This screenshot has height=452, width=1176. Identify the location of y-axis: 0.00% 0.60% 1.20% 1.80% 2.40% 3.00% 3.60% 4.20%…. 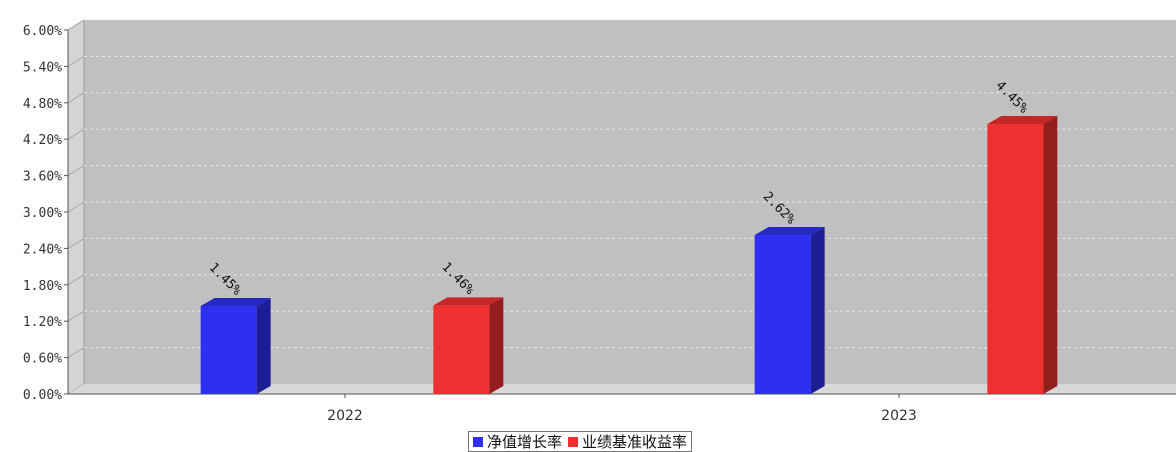
(46, 213).